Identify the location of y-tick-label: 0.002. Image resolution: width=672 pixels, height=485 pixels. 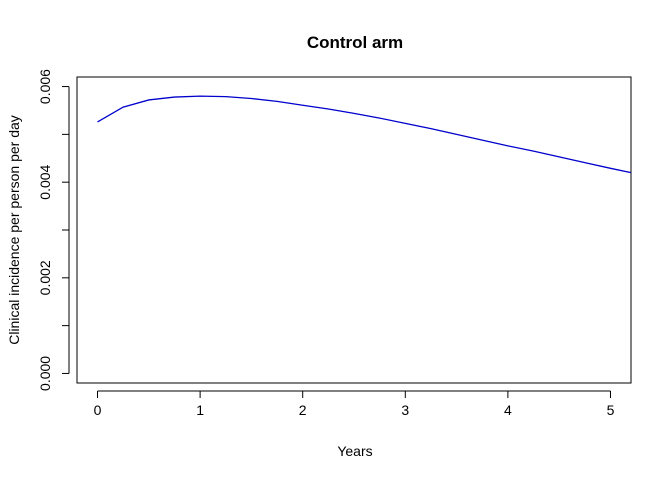
(45, 277).